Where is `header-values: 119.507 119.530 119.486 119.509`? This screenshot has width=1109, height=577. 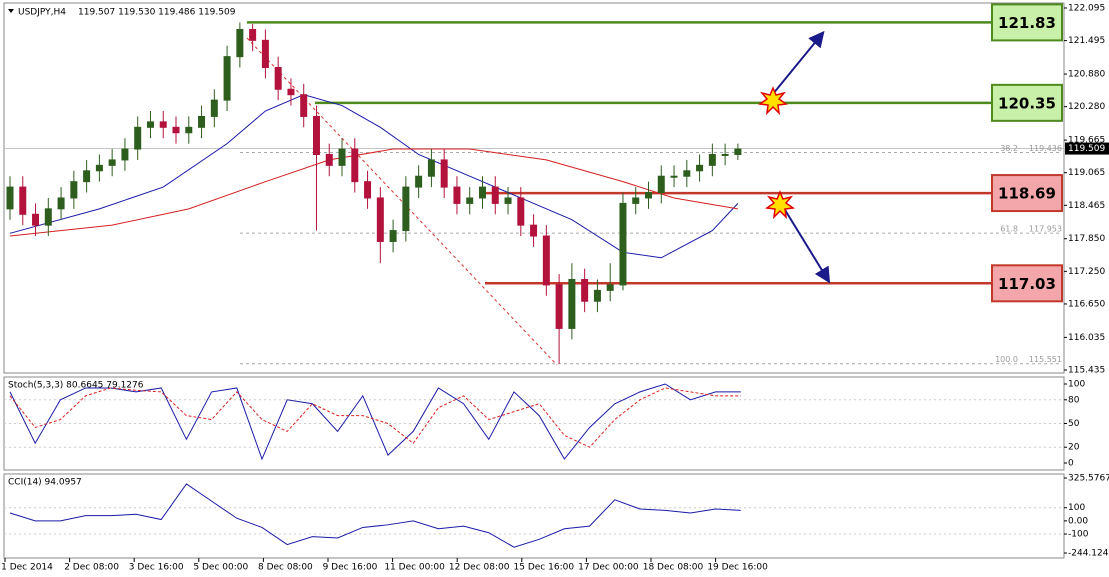
header-values: 119.507 119.530 119.486 119.509 is located at coordinates (157, 13).